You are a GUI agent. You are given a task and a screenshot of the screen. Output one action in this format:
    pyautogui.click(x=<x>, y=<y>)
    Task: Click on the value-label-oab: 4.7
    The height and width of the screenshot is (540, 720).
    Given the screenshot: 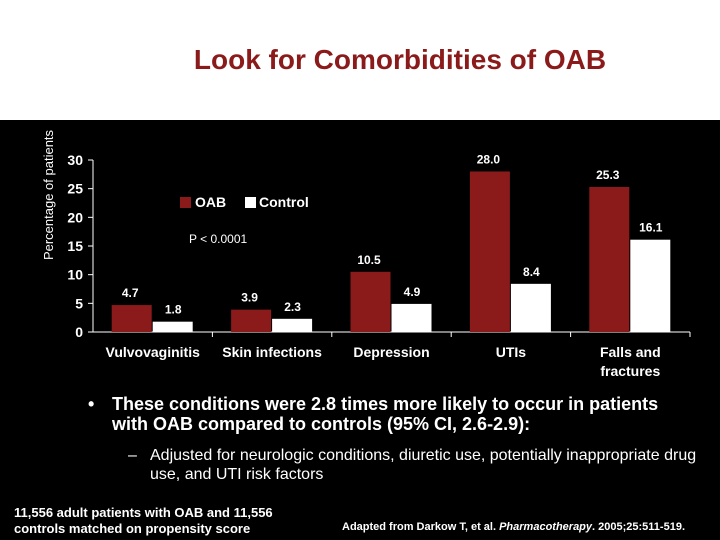 What is the action you would take?
    pyautogui.click(x=130, y=293)
    